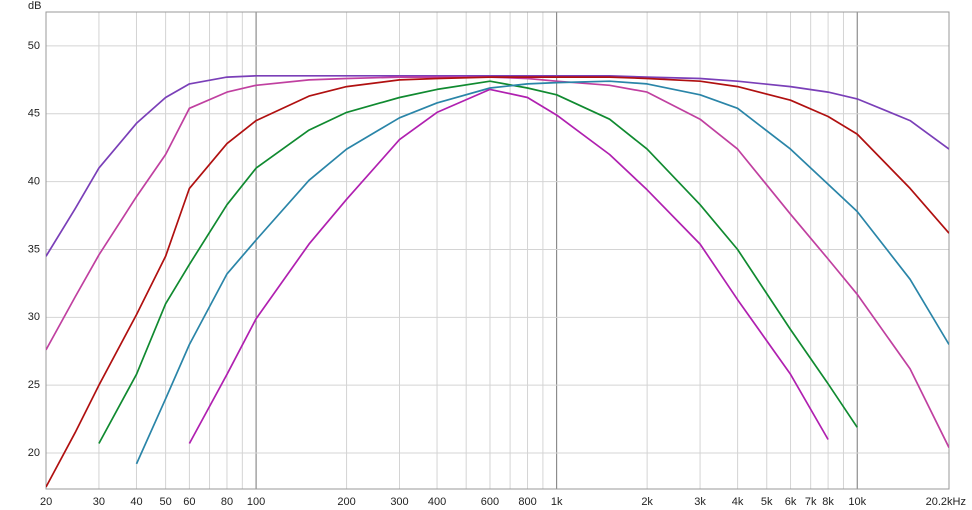 This screenshot has height=510, width=972. What do you see at coordinates (256, 502) in the screenshot?
I see `x-tick-label: 100` at bounding box center [256, 502].